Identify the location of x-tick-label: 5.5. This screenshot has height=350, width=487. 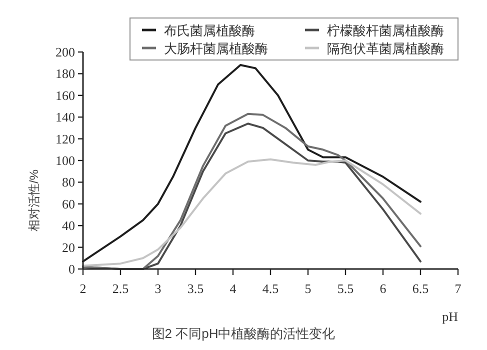
(345, 288).